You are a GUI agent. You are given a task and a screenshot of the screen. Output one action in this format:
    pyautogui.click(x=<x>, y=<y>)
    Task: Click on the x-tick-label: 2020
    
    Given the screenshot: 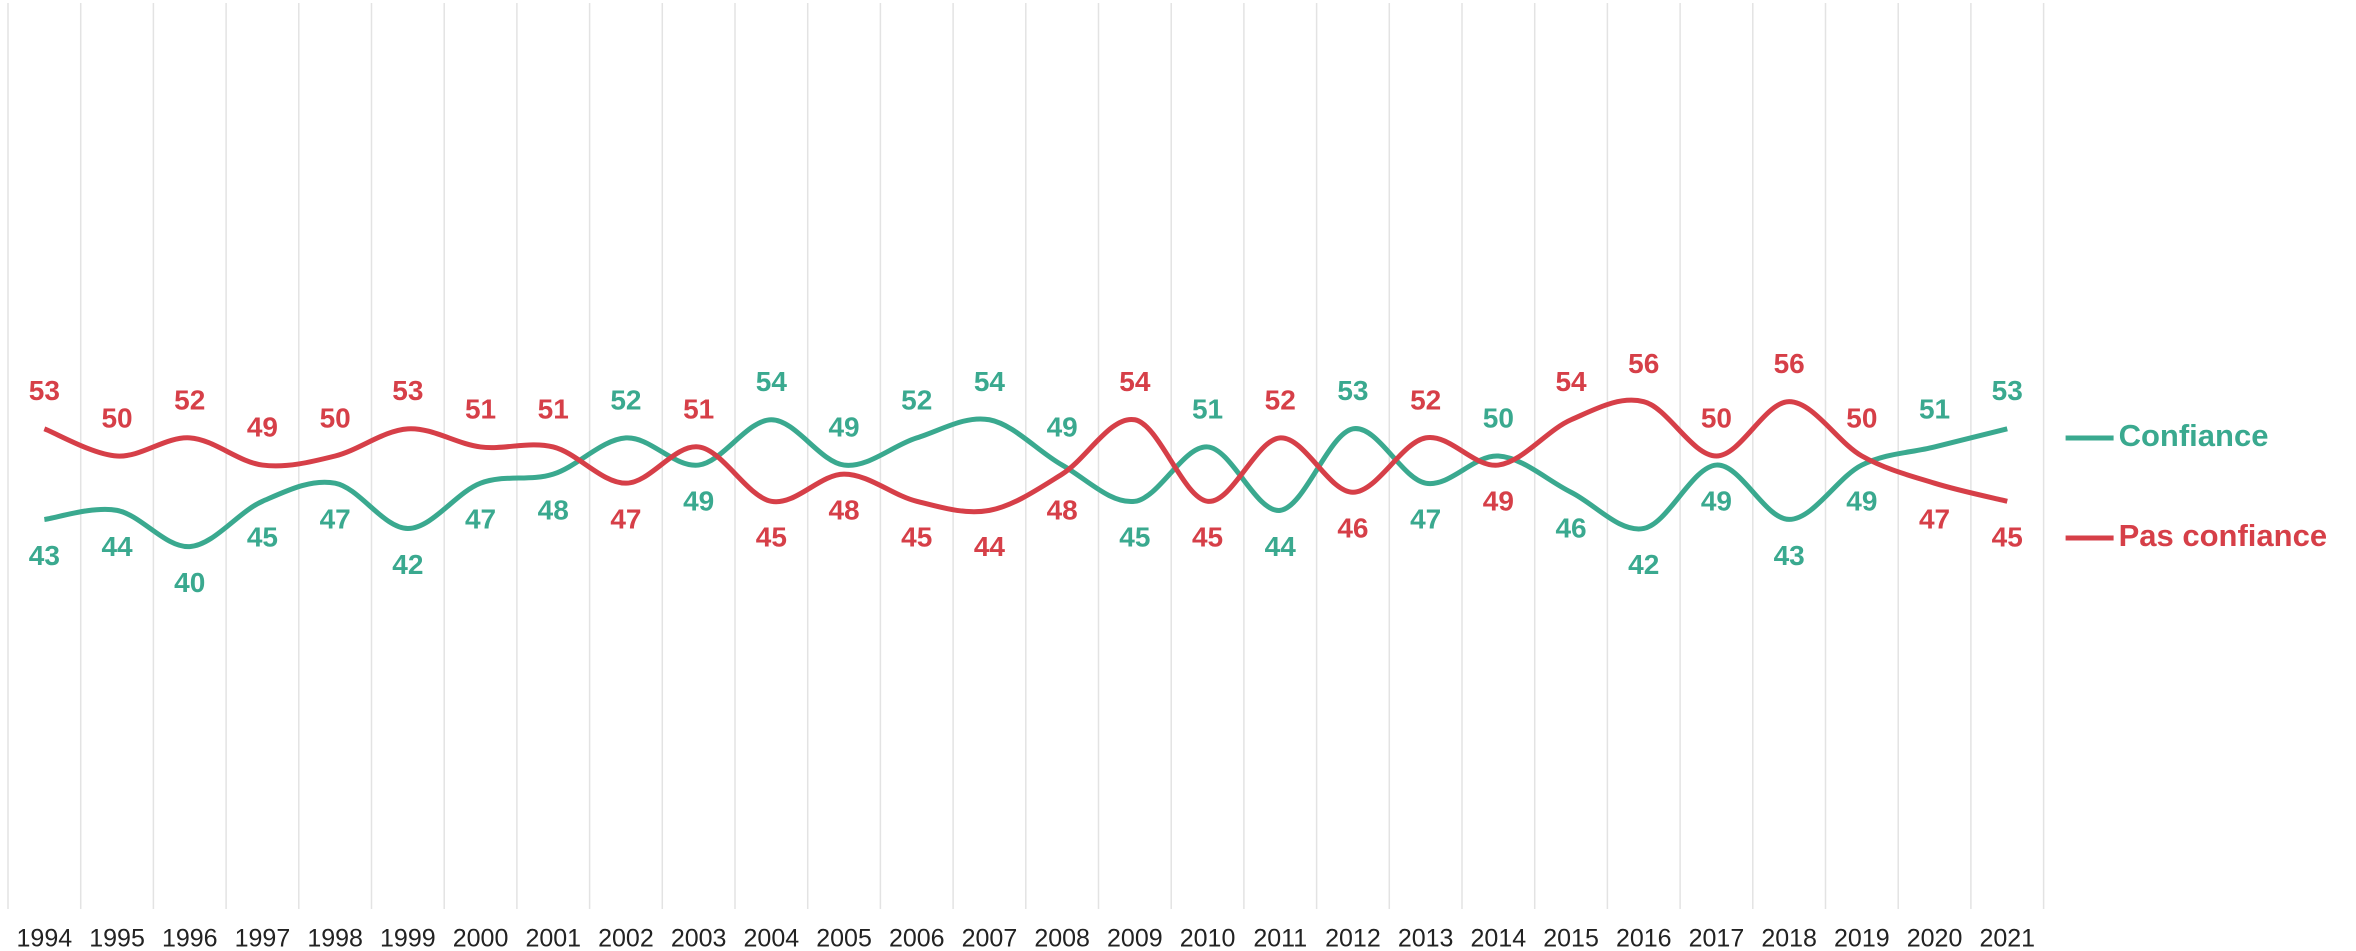 What is the action you would take?
    pyautogui.click(x=1935, y=938)
    